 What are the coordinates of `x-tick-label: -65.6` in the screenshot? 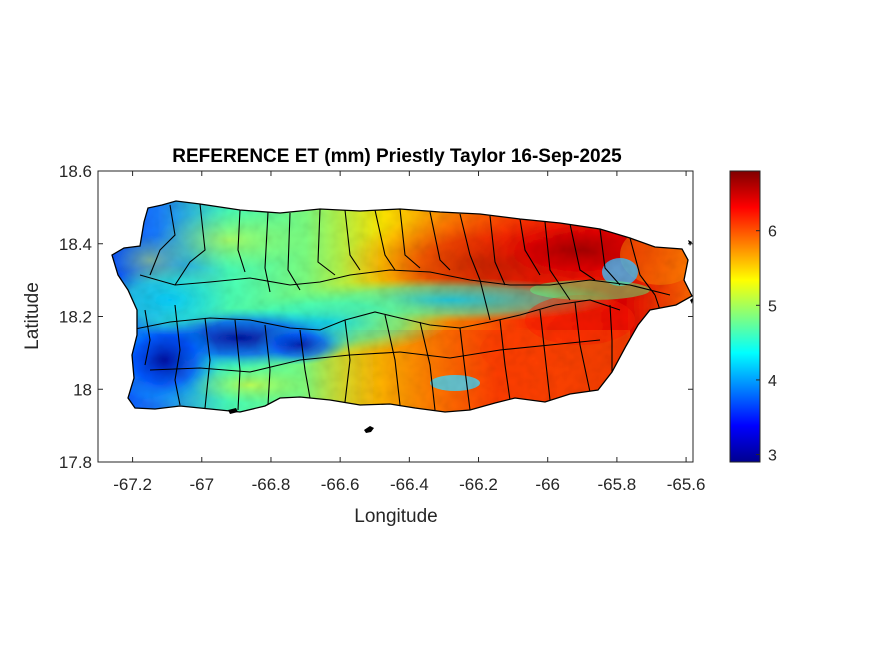 It's located at (686, 484).